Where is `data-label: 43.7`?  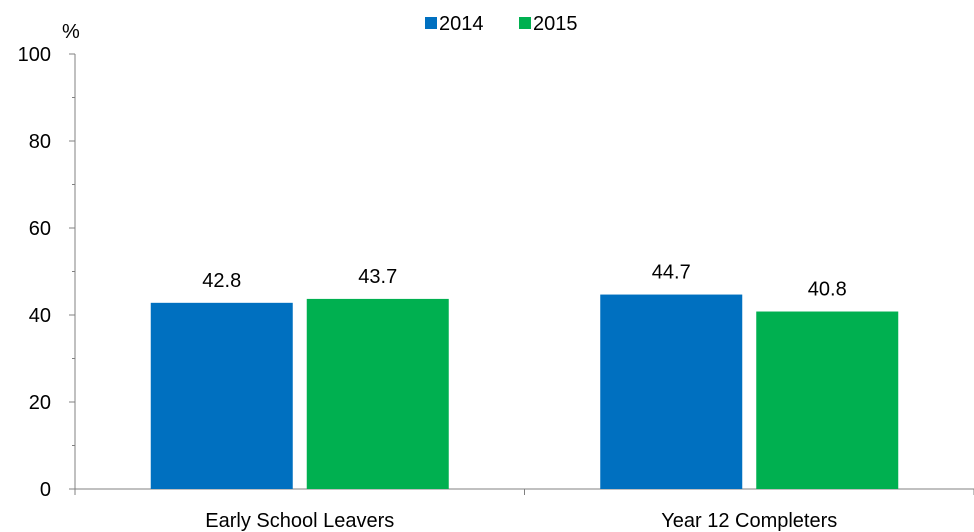 data-label: 43.7 is located at coordinates (377, 277).